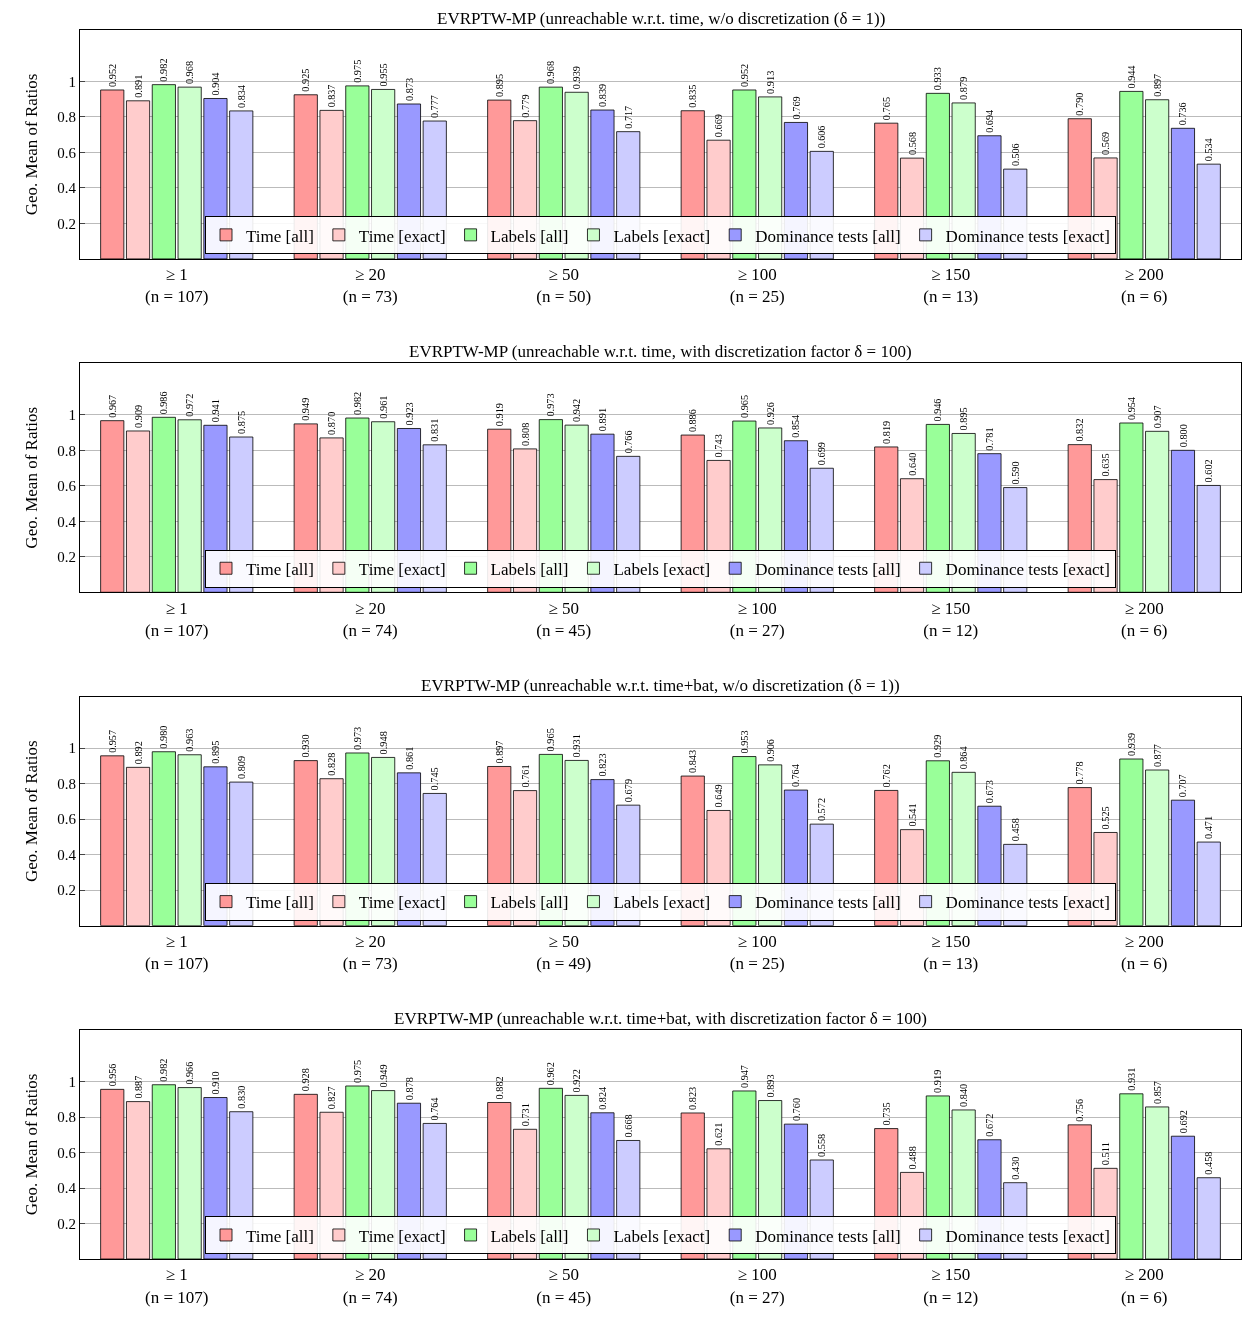  I want to click on x-tick-label: ≥ 50 (n = 45), so click(564, 1286).